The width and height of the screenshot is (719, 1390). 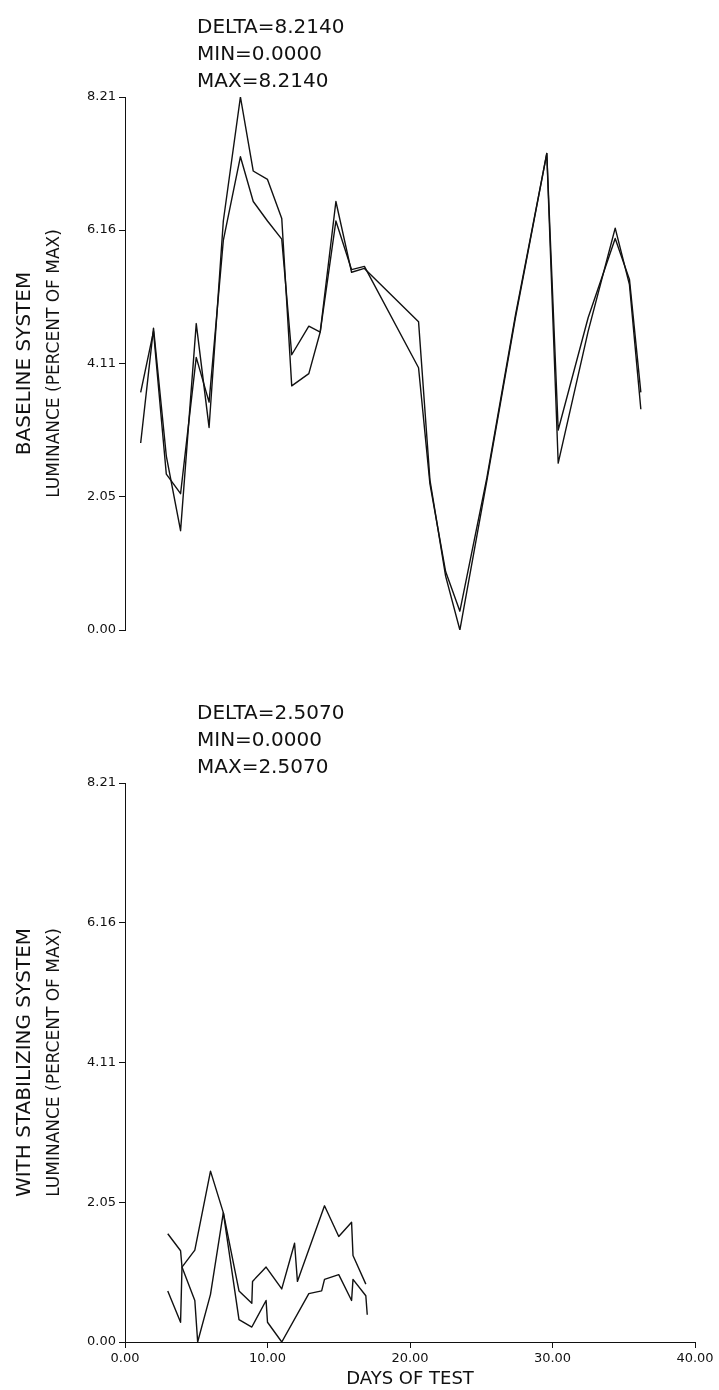 What do you see at coordinates (263, 766) in the screenshot?
I see `text: MAX=2.5070` at bounding box center [263, 766].